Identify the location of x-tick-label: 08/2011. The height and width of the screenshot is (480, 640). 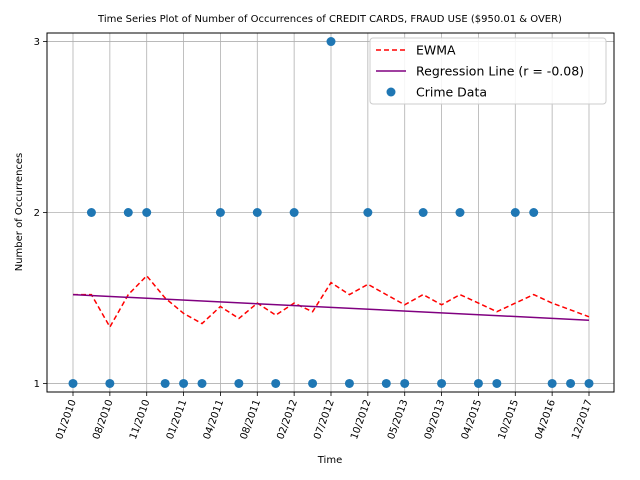
(251, 419).